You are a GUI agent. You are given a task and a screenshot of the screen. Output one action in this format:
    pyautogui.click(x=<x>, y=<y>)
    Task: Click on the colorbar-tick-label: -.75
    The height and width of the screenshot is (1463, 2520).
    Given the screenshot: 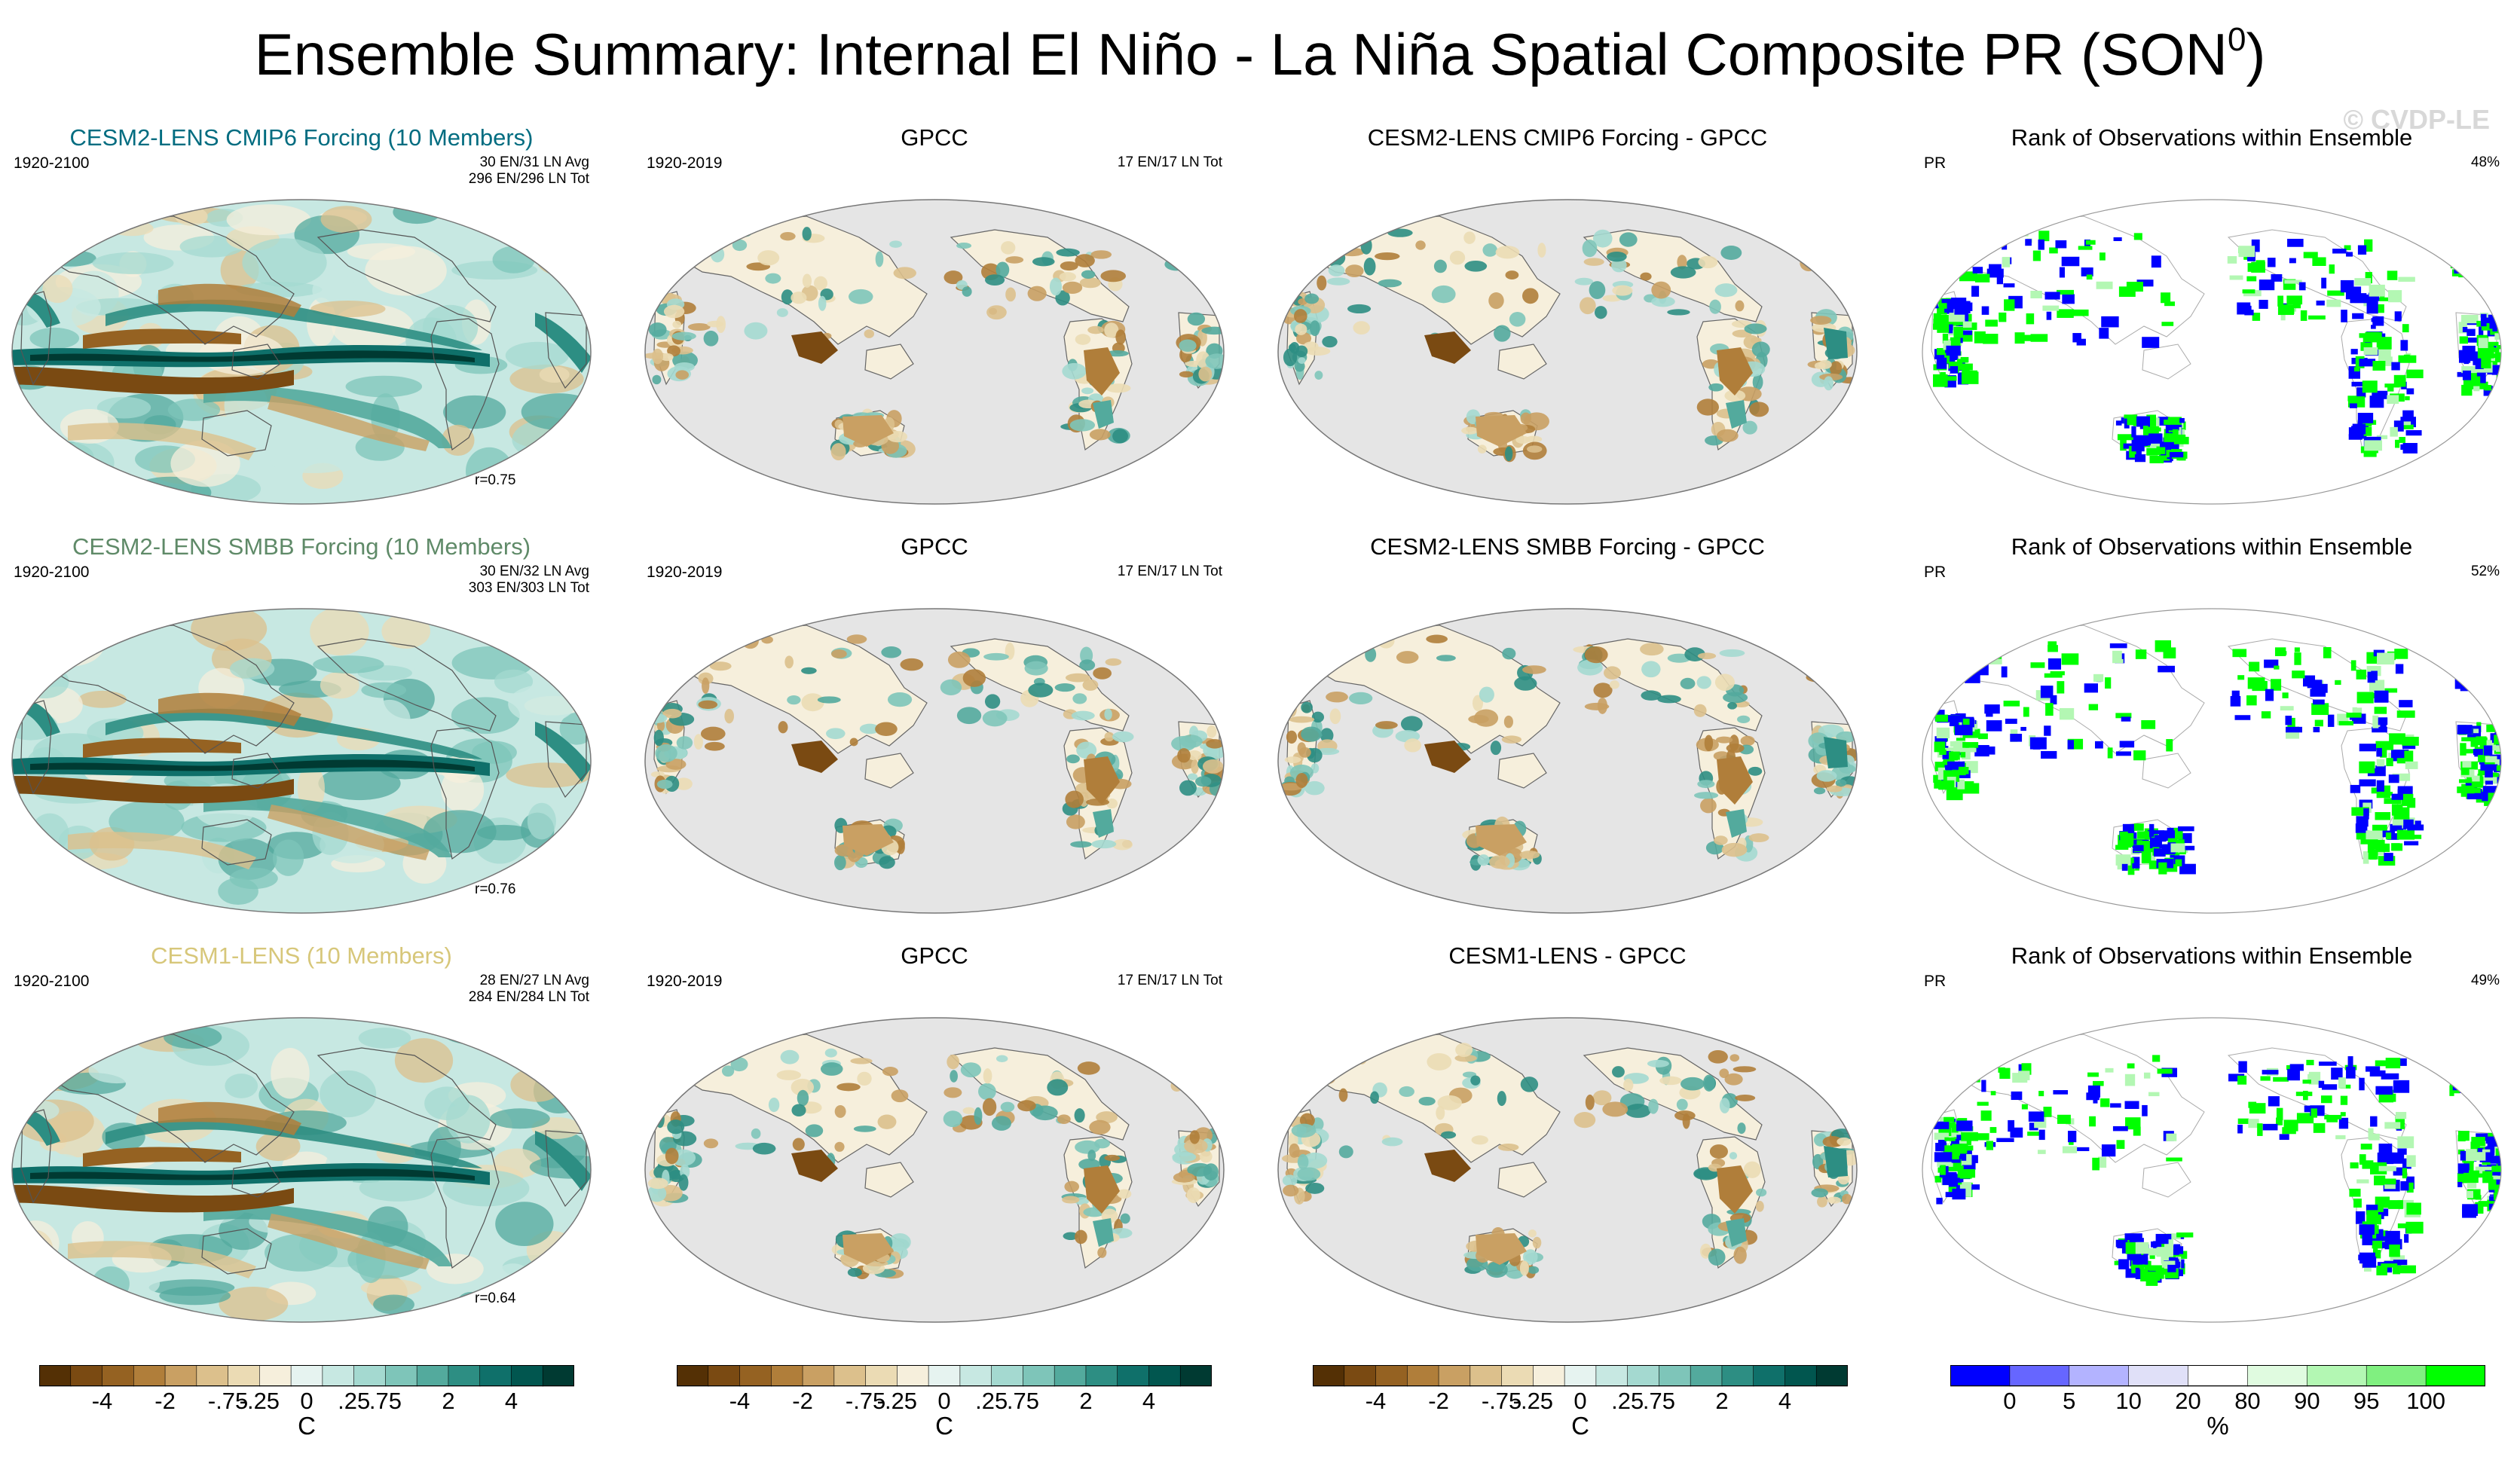 What is the action you would take?
    pyautogui.click(x=228, y=1401)
    